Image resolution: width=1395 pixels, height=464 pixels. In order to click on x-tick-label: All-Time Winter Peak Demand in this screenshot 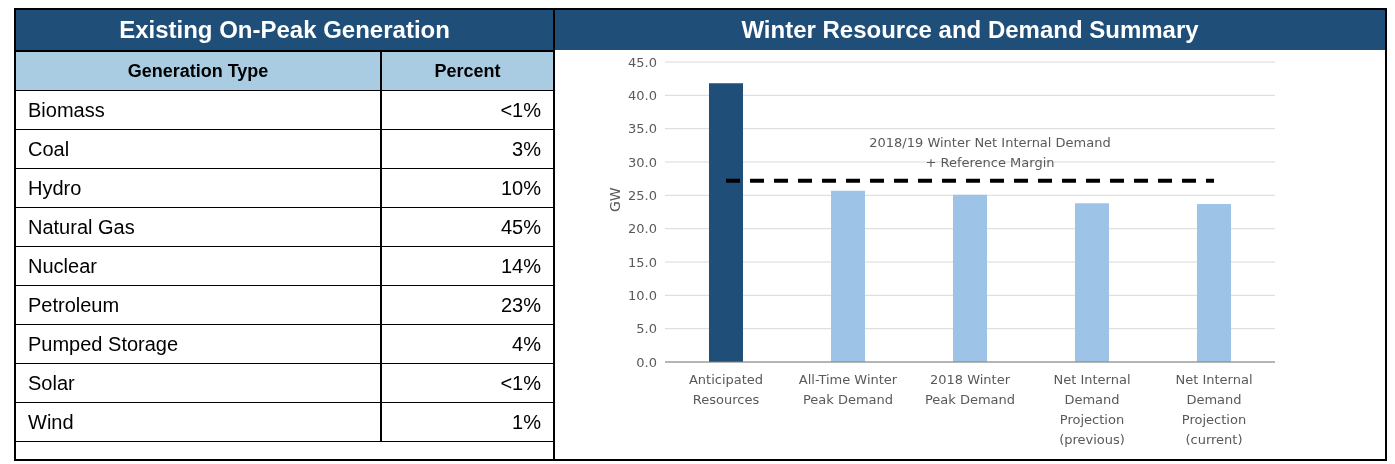, I will do `click(848, 389)`.